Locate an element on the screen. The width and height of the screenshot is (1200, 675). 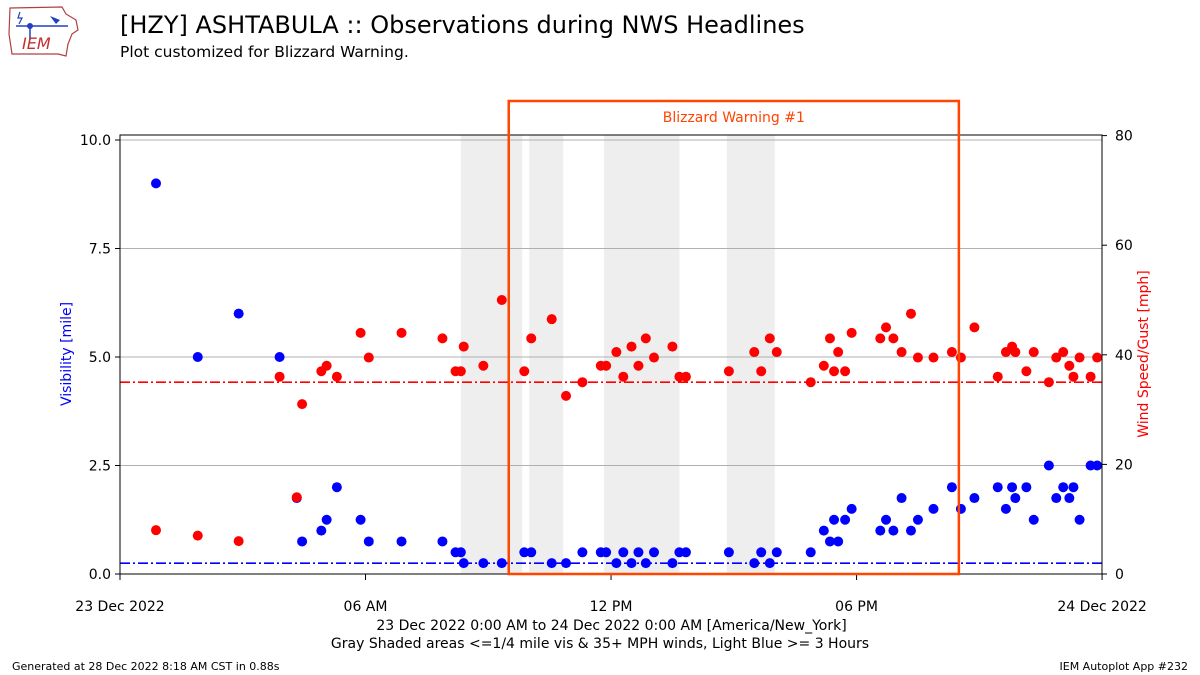
x-tick-label: 06 AM is located at coordinates (366, 607).